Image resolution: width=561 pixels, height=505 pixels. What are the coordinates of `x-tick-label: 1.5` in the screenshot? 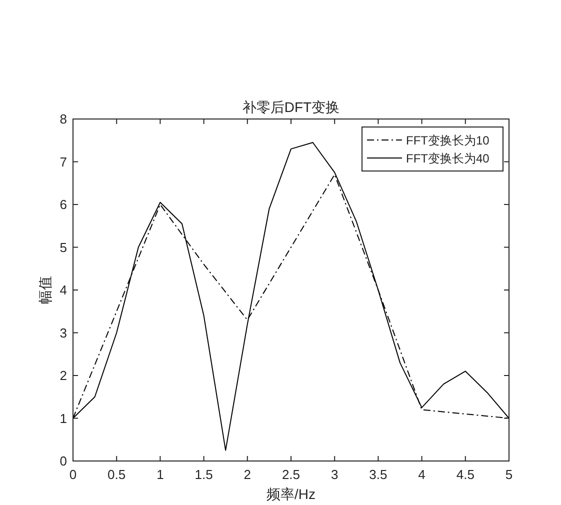 It's located at (203, 474).